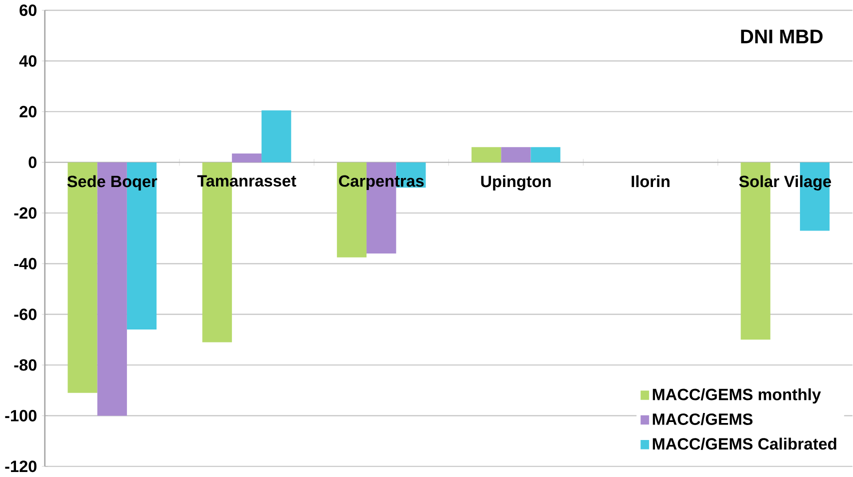  What do you see at coordinates (744, 444) in the screenshot?
I see `legend-label: MACC/GEMS Calibrated` at bounding box center [744, 444].